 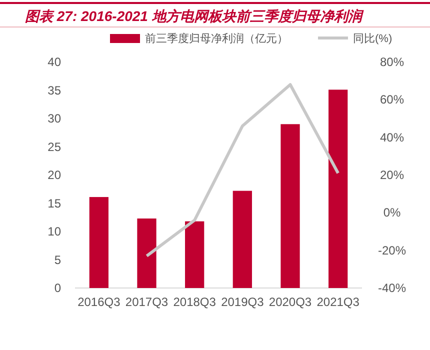 I want to click on y-tick-label: 20, so click(x=55, y=175).